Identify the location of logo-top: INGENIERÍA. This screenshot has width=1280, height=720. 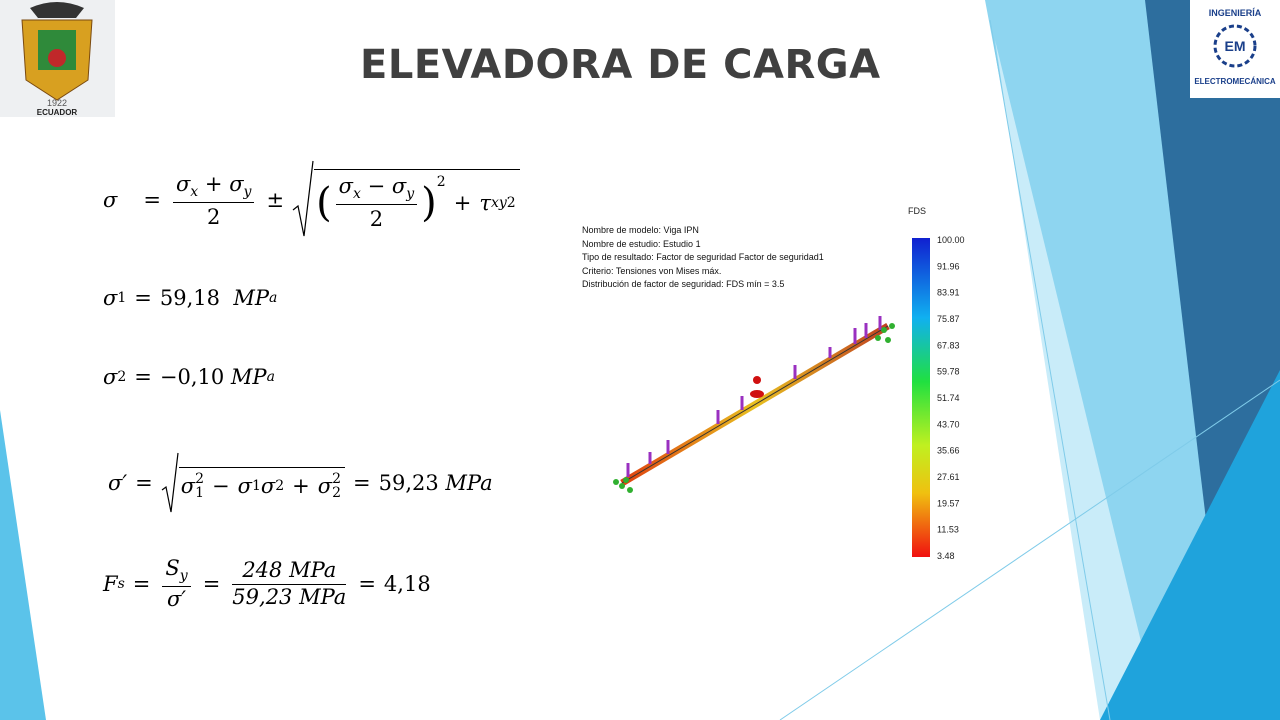
(1235, 13).